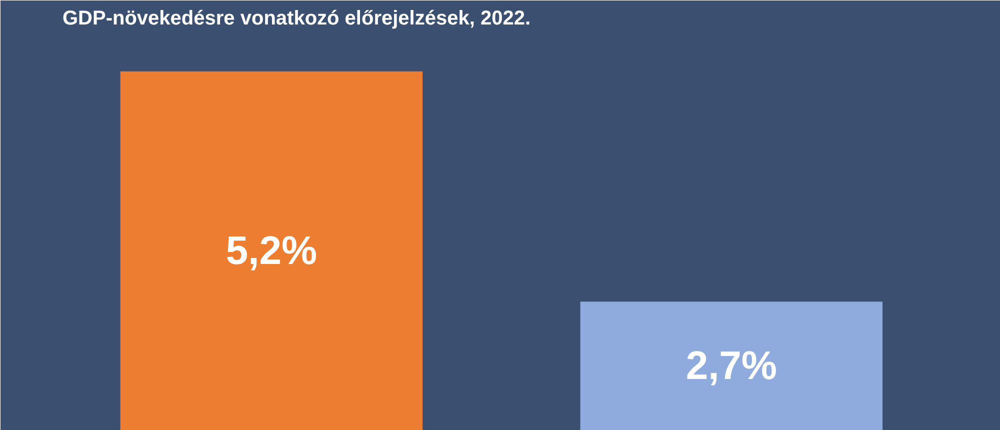  What do you see at coordinates (272, 250) in the screenshot?
I see `data-label: 5,2%` at bounding box center [272, 250].